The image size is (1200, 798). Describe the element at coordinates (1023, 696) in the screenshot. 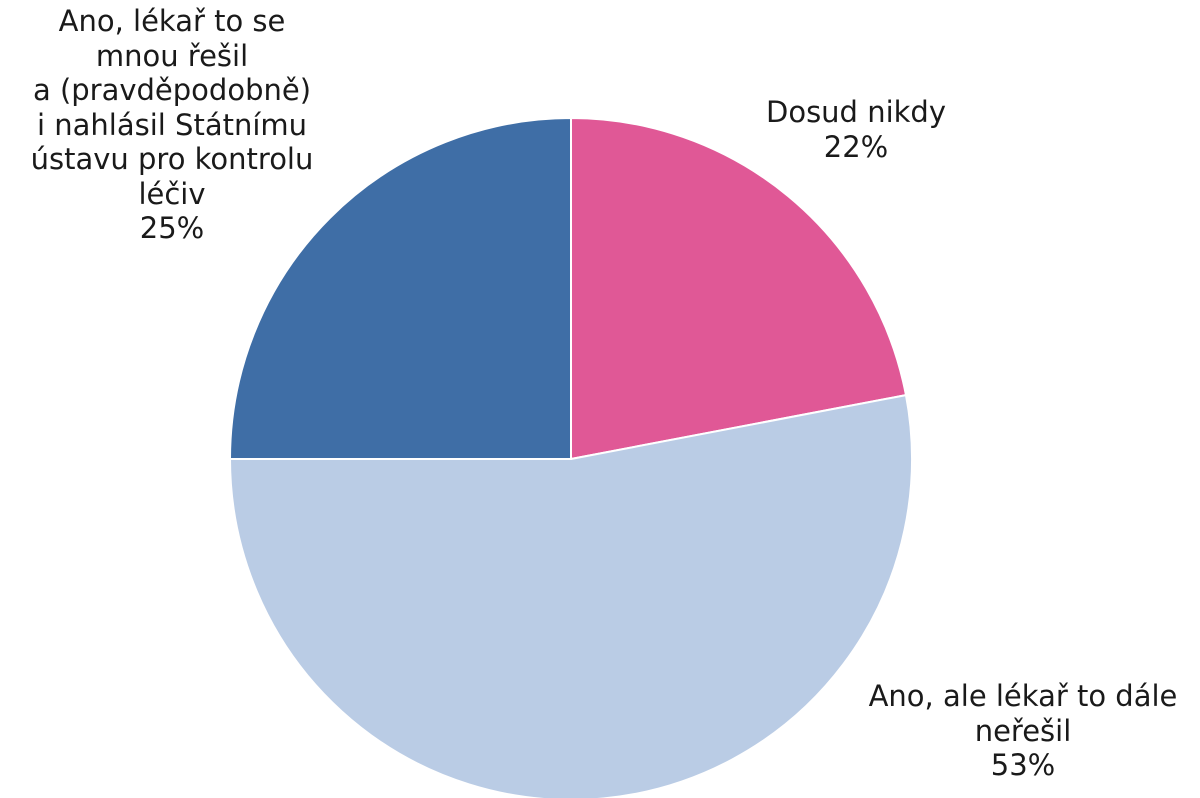

I see `slice-label-line: Ano, ale lékař to dále` at that location.